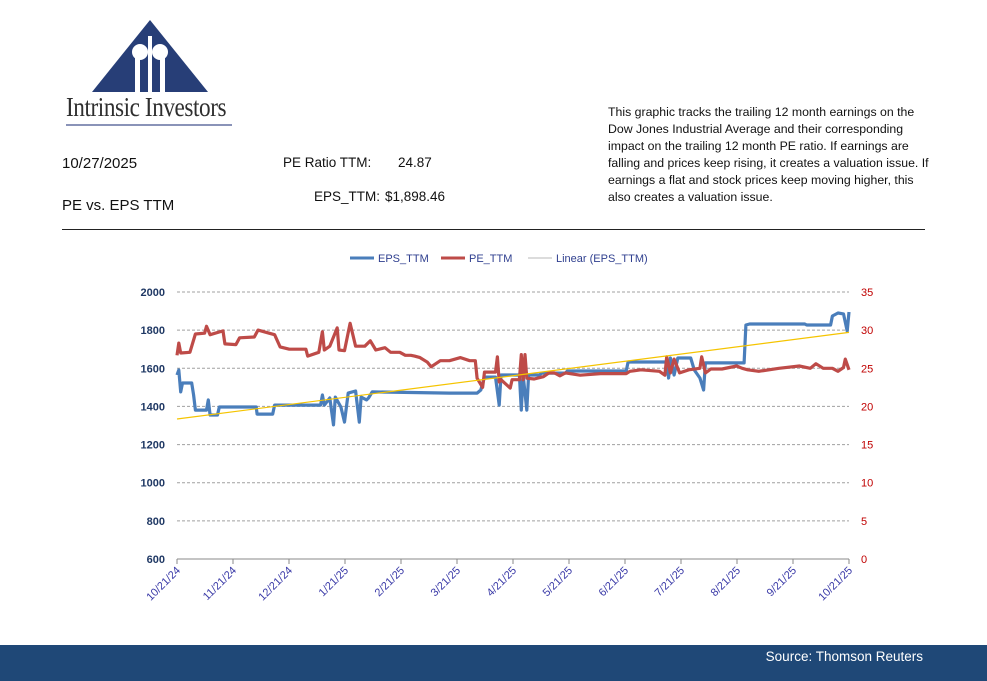  I want to click on y-right-tick-label: 20, so click(867, 407).